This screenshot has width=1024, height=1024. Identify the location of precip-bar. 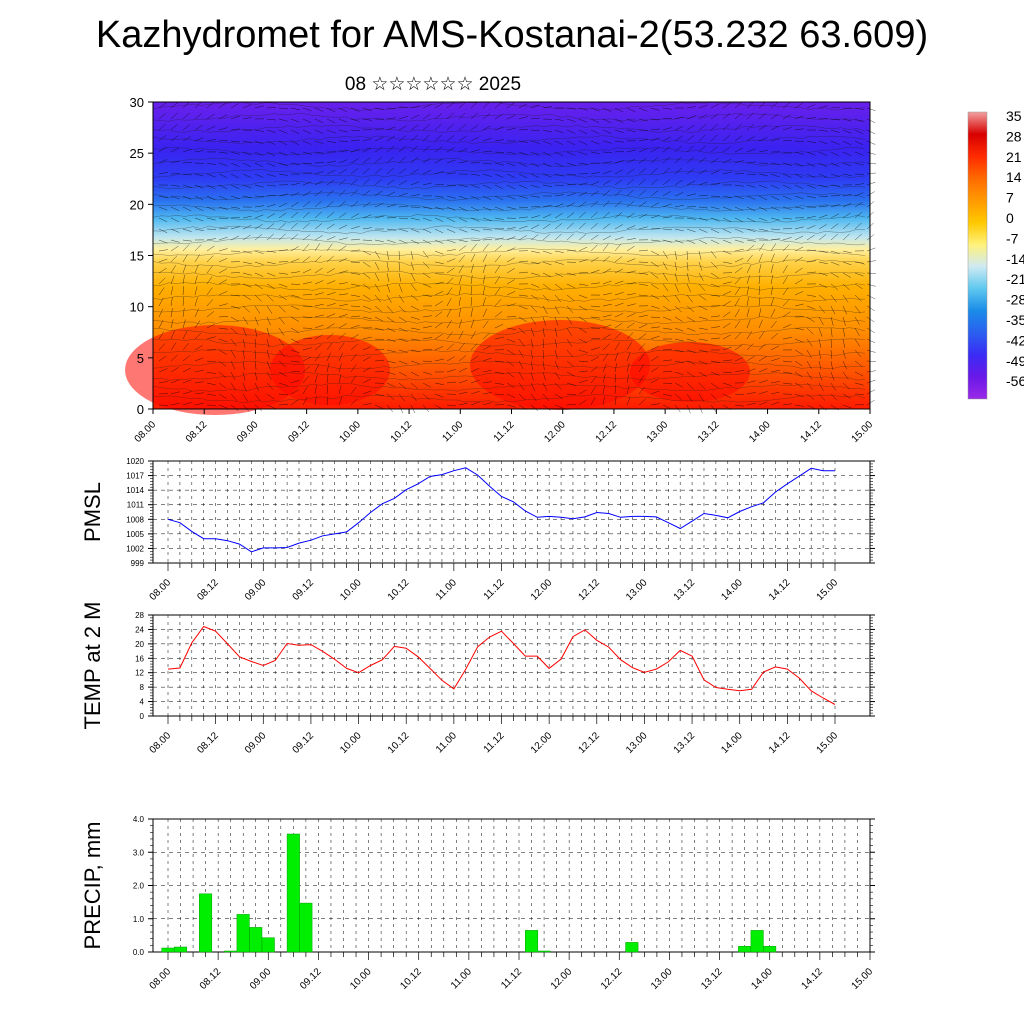
(243, 933).